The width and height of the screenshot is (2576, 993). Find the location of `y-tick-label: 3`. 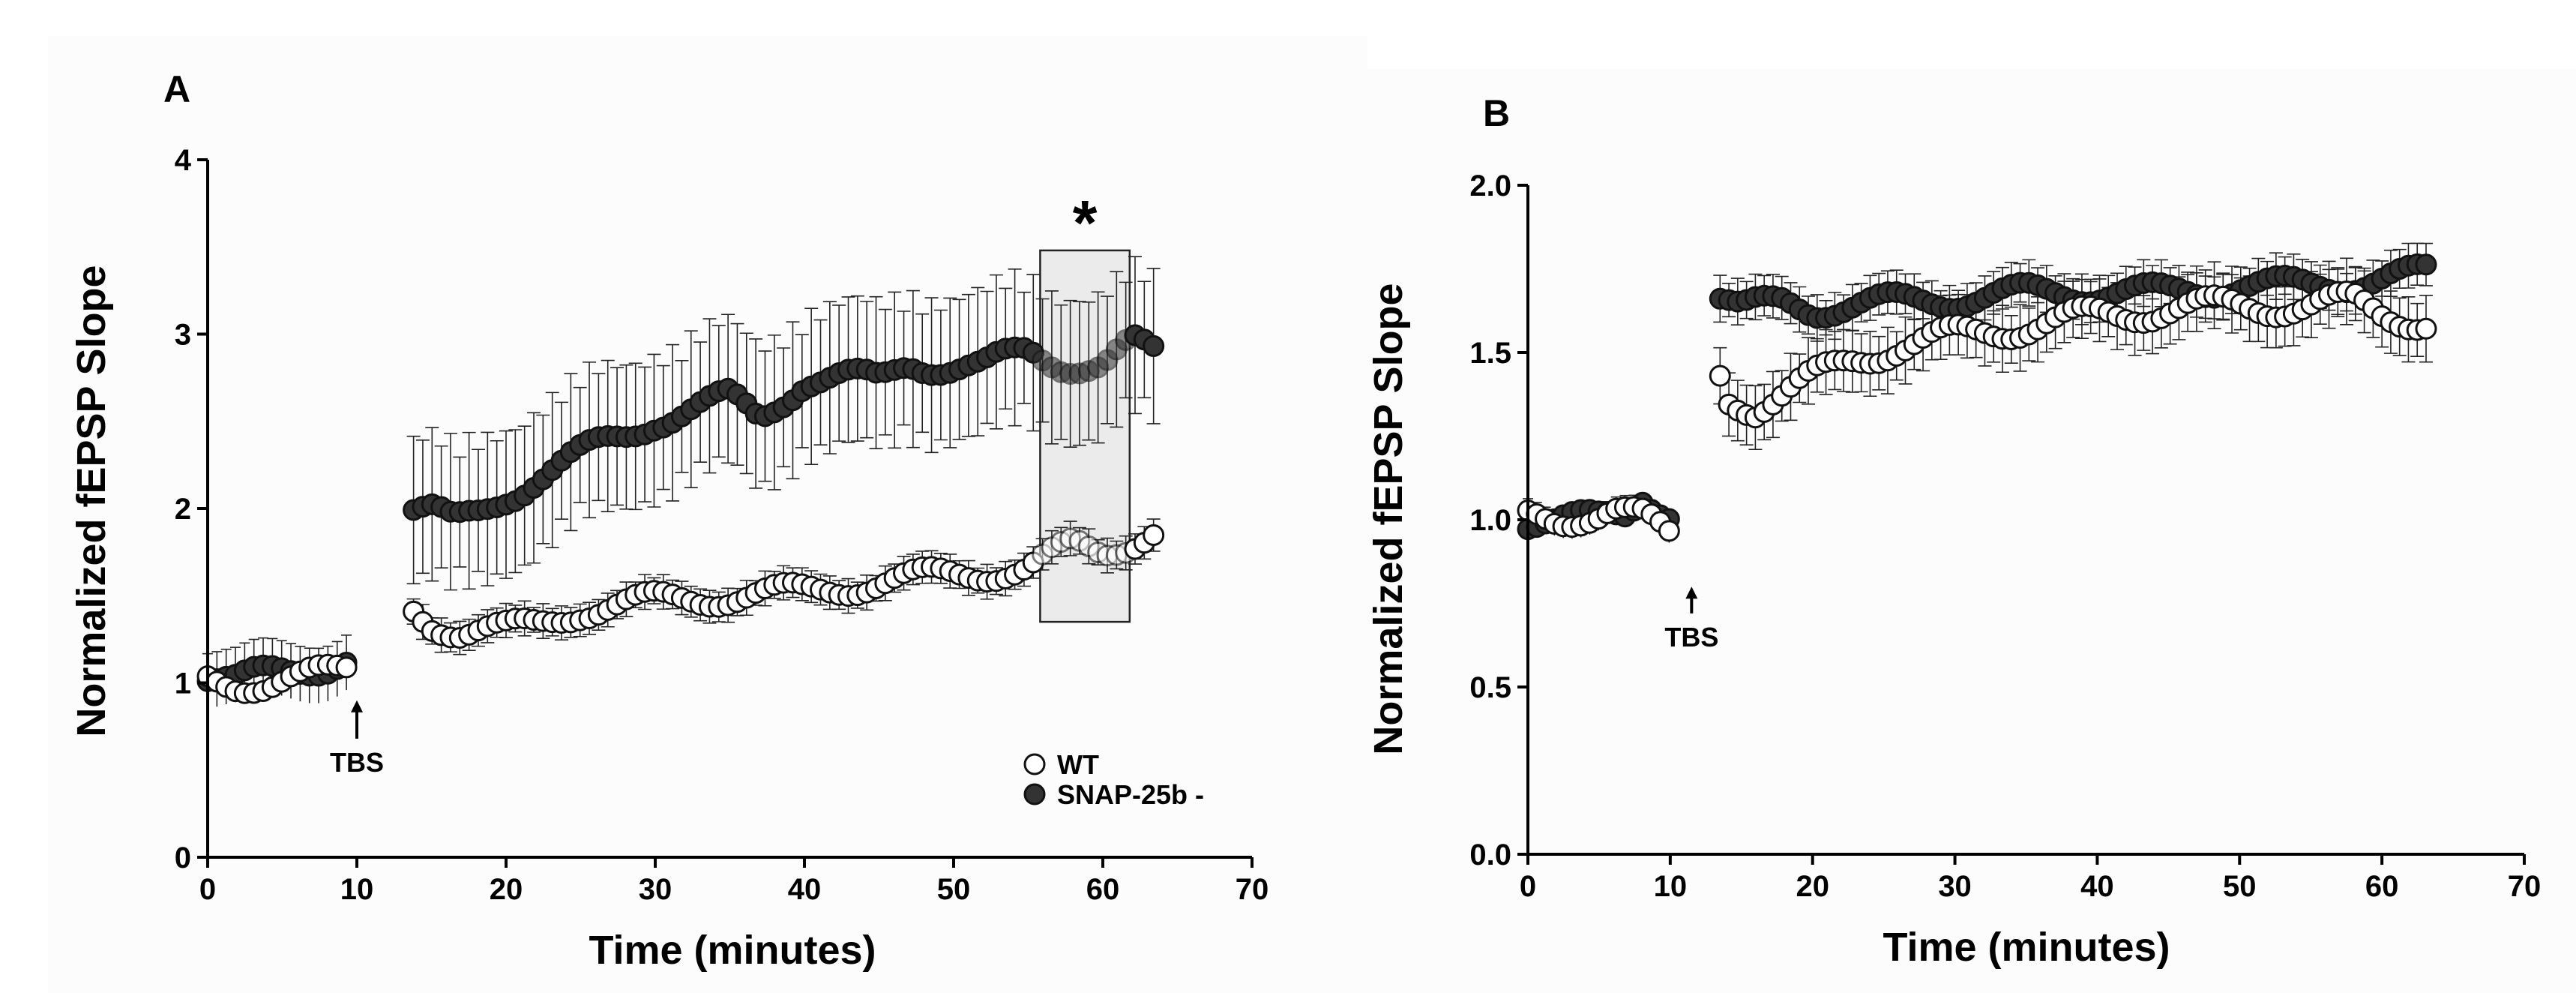

y-tick-label: 3 is located at coordinates (183, 335).